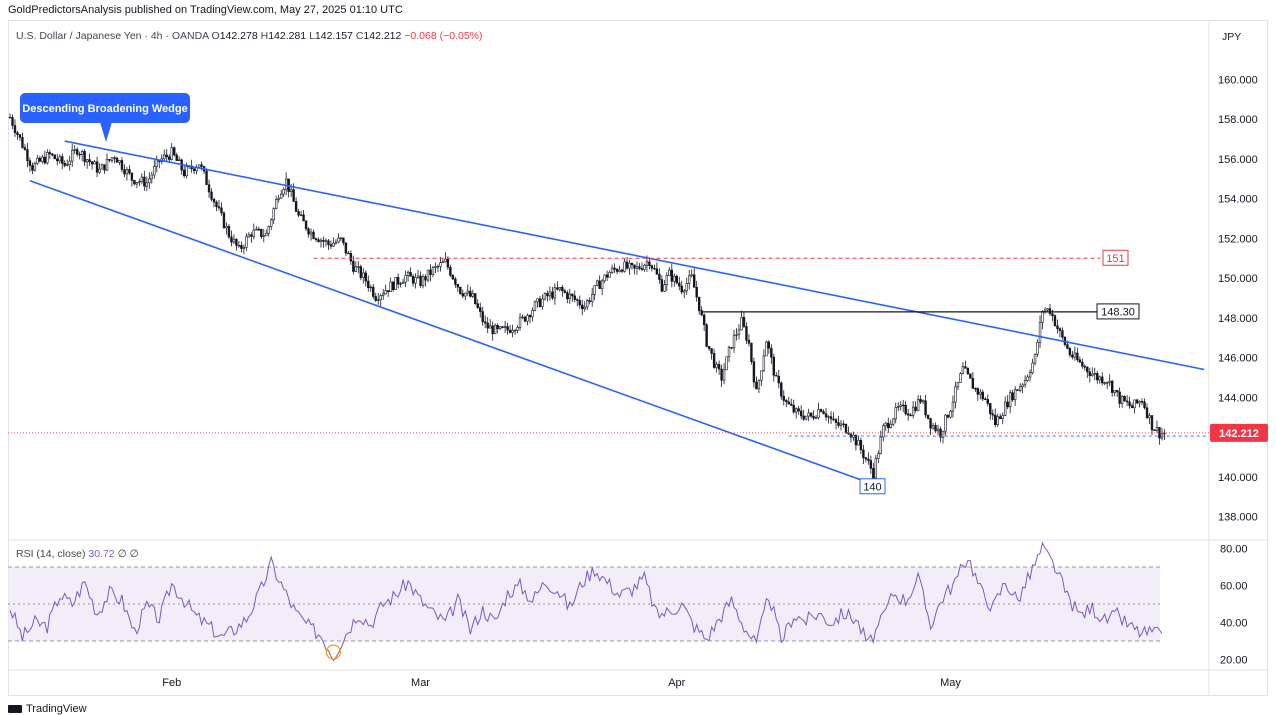  I want to click on high-value: 142.281, so click(287, 36).